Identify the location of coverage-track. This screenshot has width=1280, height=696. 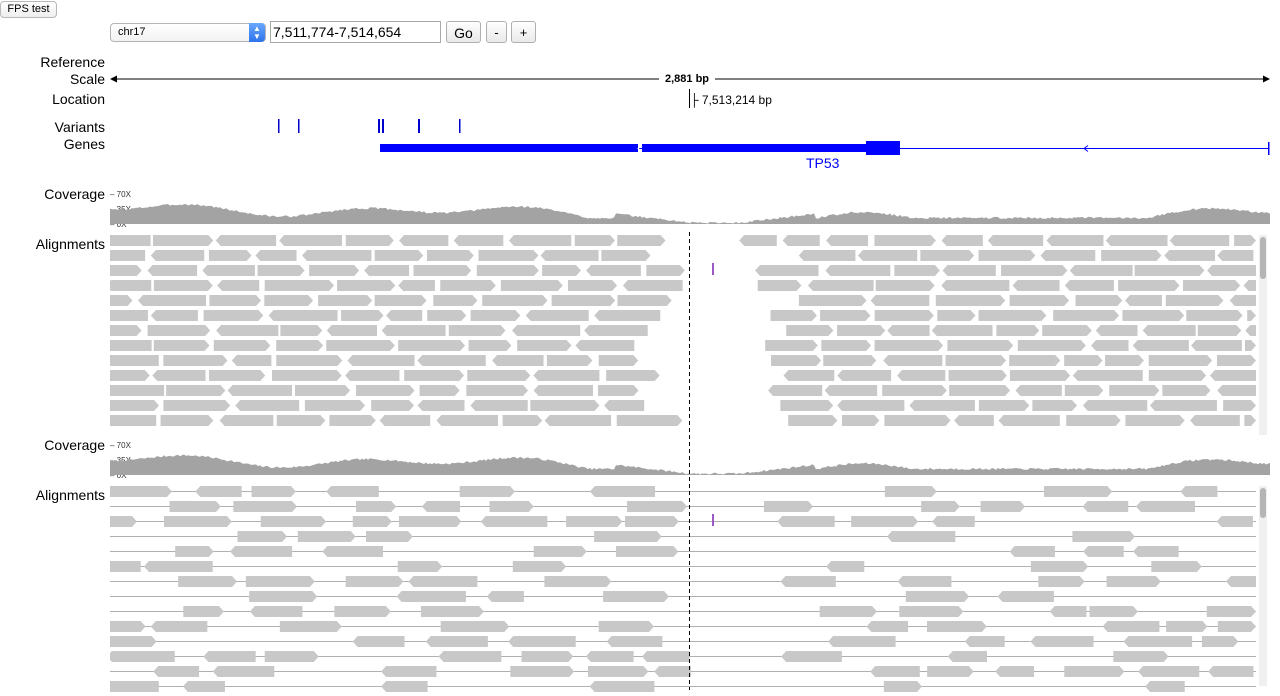
(690, 206).